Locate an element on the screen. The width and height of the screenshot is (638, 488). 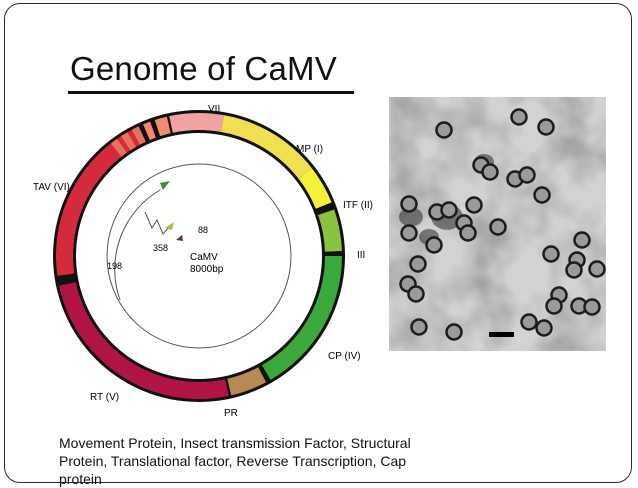
title-underline is located at coordinates (211, 92).